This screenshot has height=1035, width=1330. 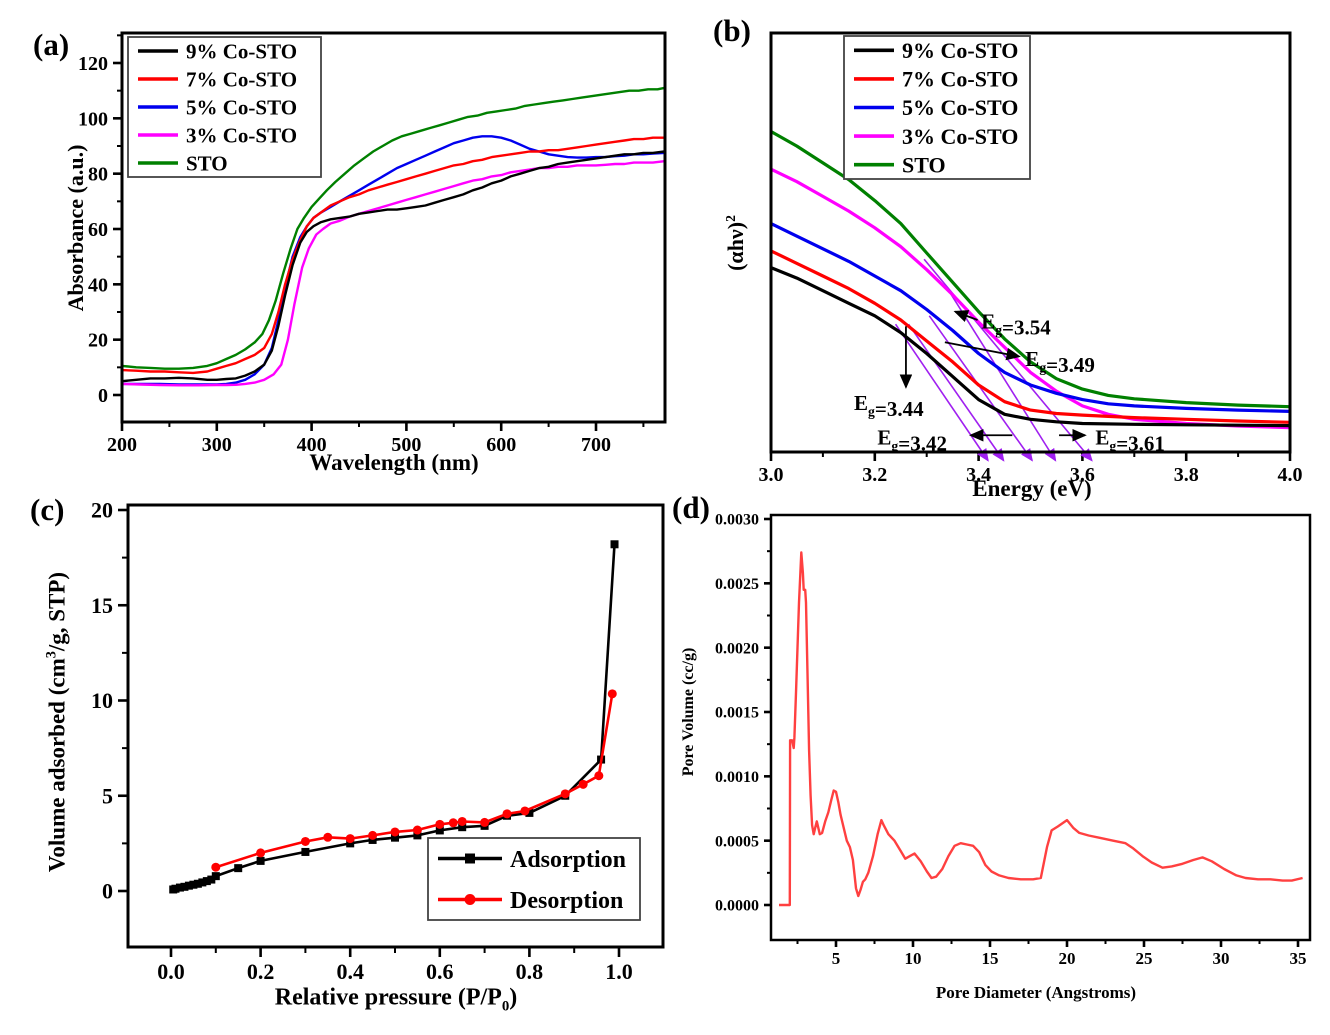 What do you see at coordinates (93, 64) in the screenshot?
I see `y-tick-label: 120` at bounding box center [93, 64].